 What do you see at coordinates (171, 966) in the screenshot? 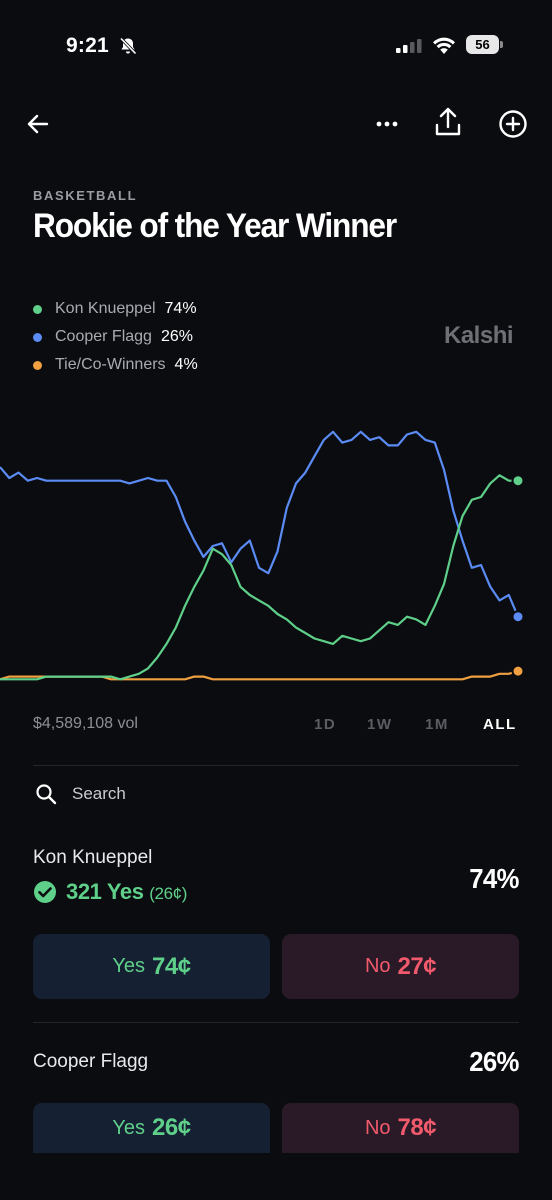
I see `yes-price: 74¢` at bounding box center [171, 966].